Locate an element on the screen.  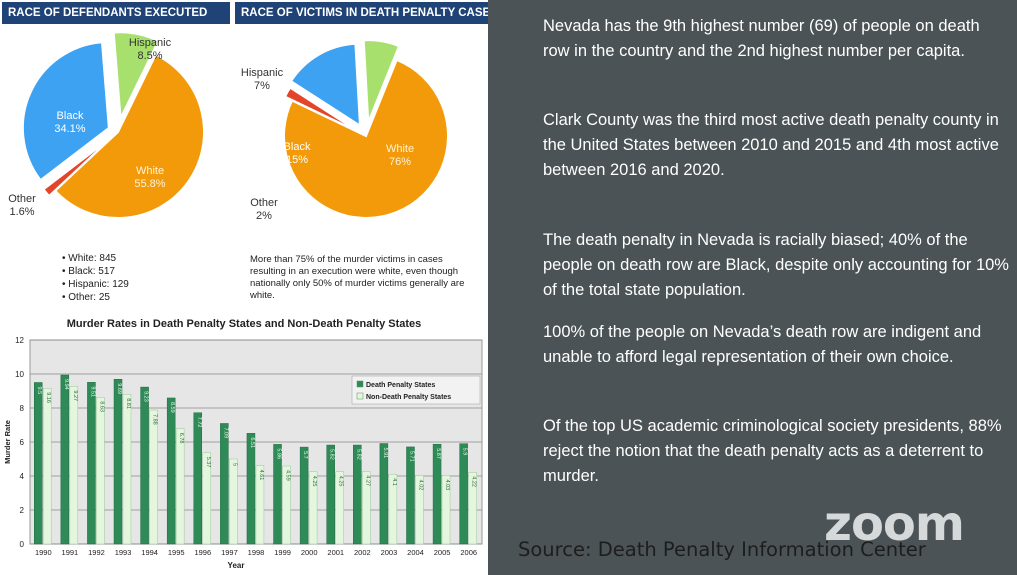
bar-dp-2000 is located at coordinates (304, 495).